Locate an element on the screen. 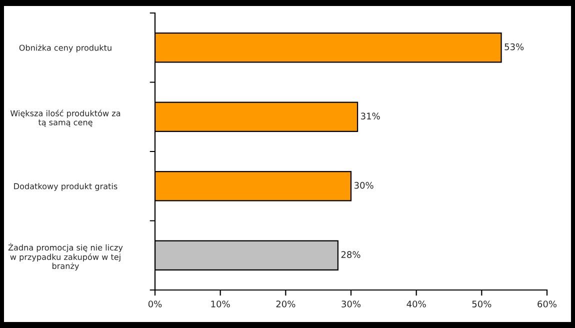  x-tick-label: 50% is located at coordinates (482, 304).